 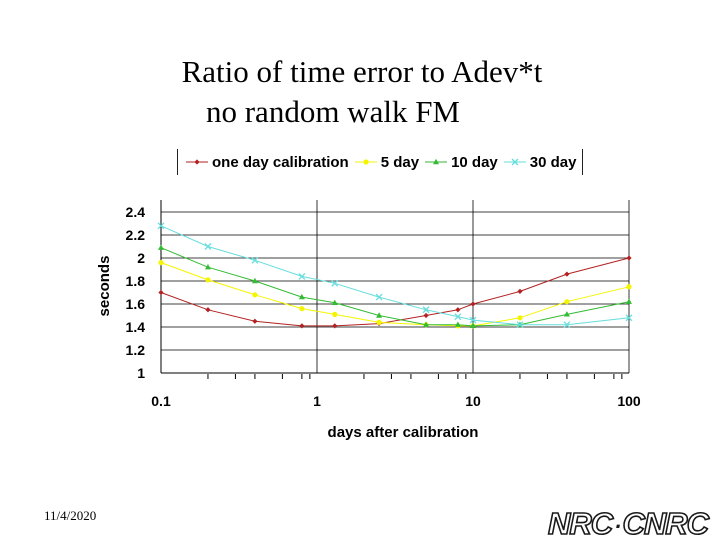 What do you see at coordinates (317, 401) in the screenshot?
I see `x-tick-label: 1` at bounding box center [317, 401].